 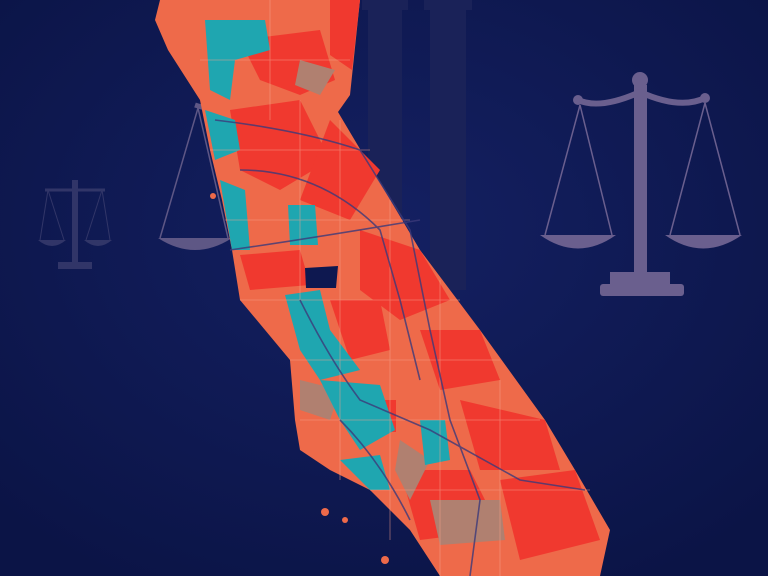 I want to click on scale-small, so click(x=75, y=224).